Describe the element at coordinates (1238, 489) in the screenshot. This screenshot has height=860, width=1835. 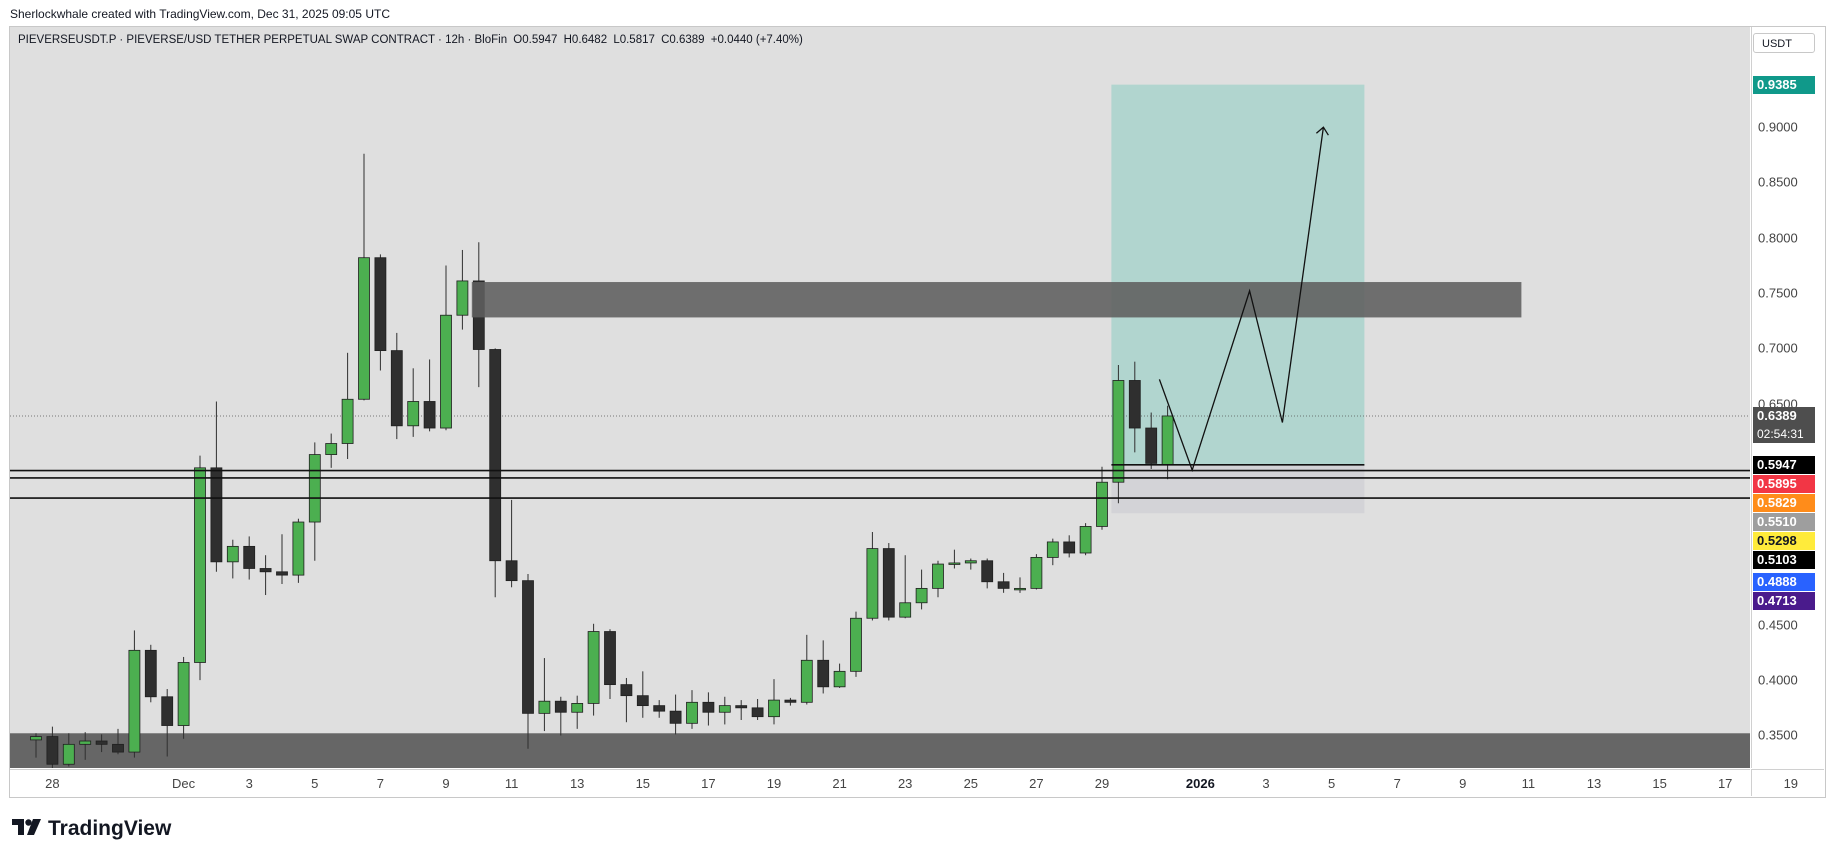
I see `stop-zone` at that location.